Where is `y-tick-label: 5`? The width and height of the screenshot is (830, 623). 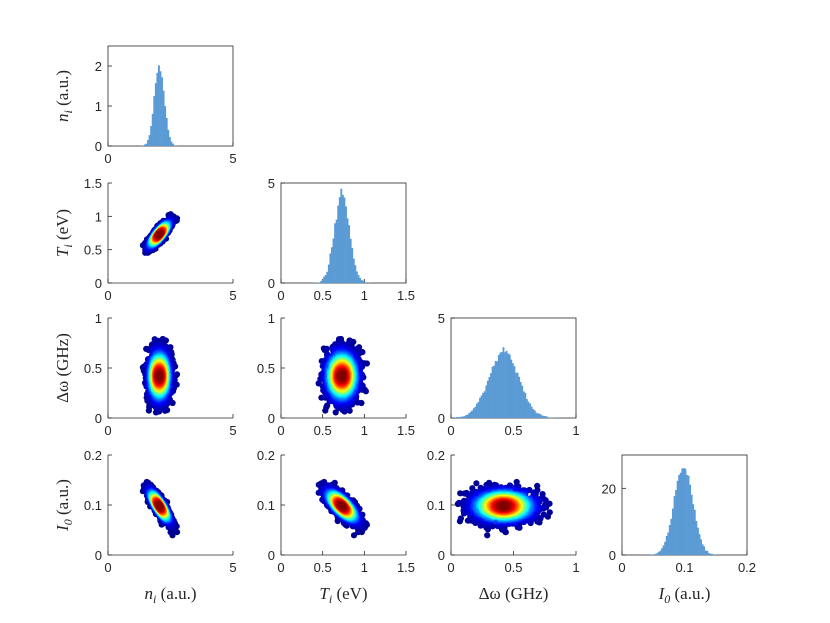
y-tick-label: 5 is located at coordinates (271, 183).